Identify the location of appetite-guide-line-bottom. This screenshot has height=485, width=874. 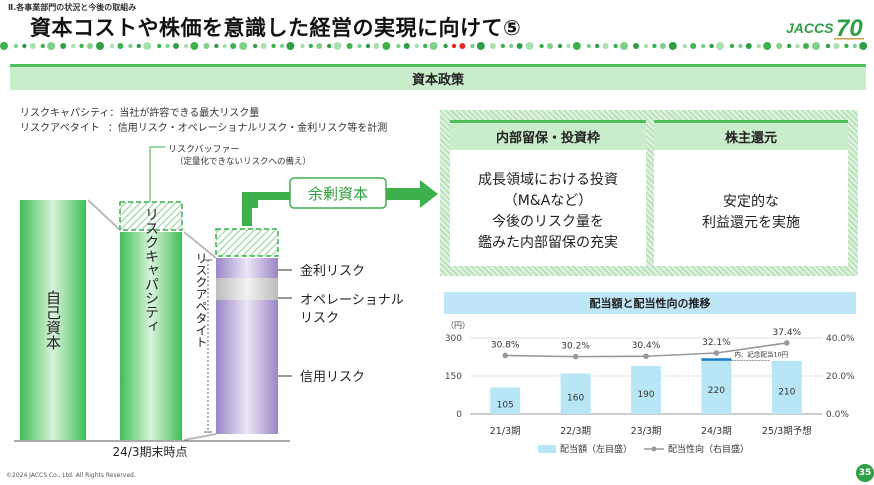
(200, 437).